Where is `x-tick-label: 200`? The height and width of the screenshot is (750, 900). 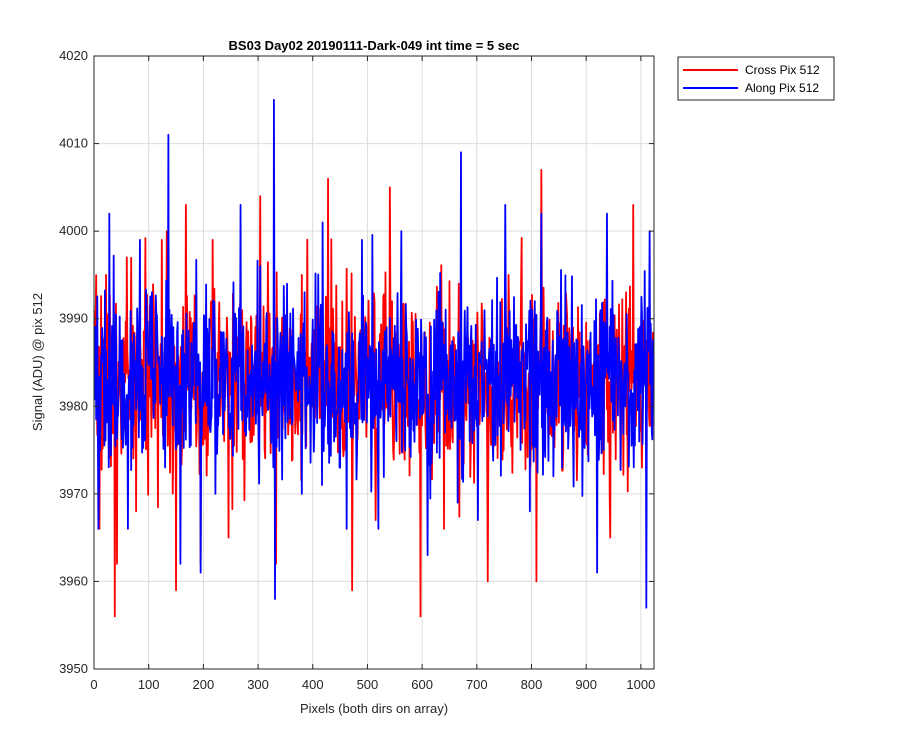 x-tick-label: 200 is located at coordinates (204, 684).